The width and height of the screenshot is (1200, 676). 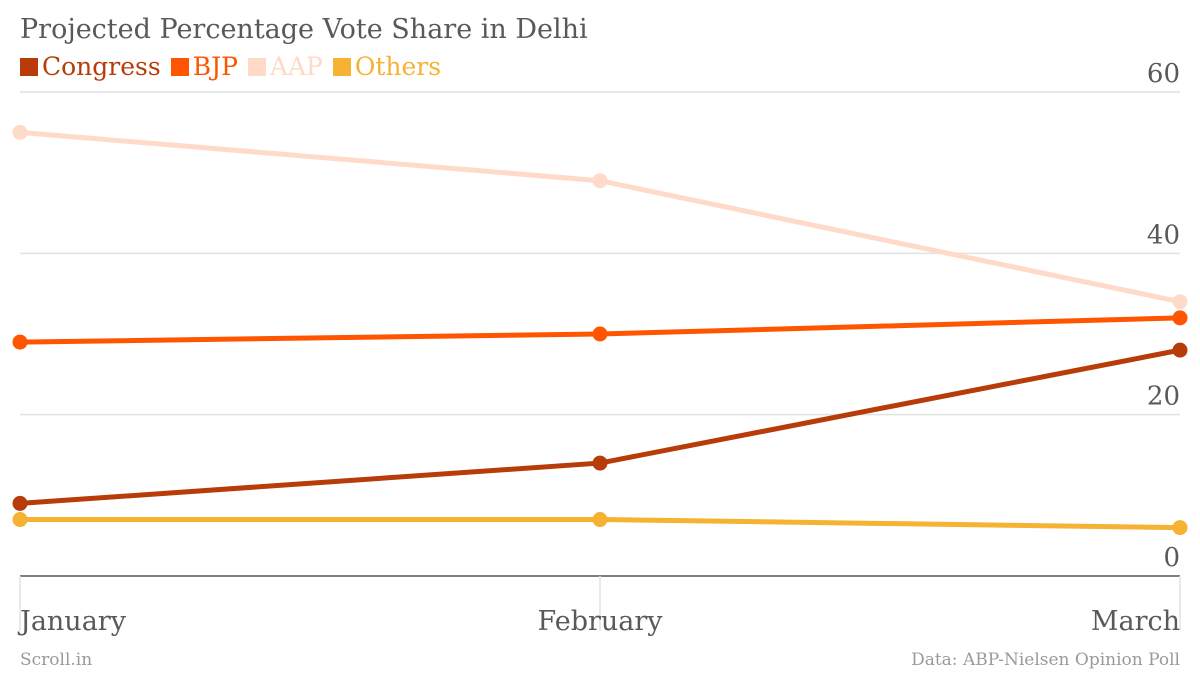 I want to click on legend-label-congress: Congress, so click(x=101, y=66).